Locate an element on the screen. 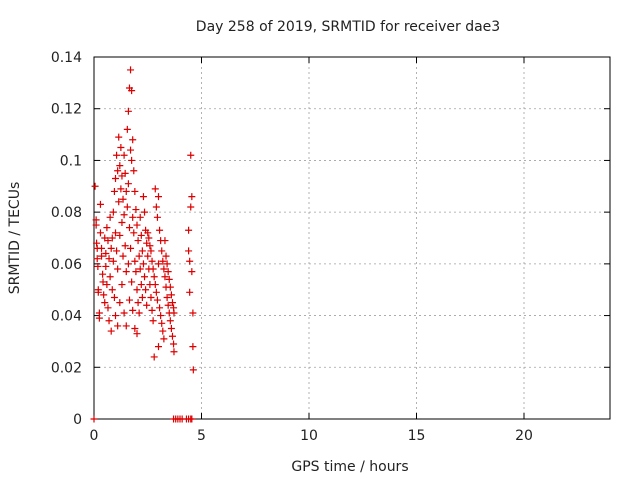 This screenshot has width=640, height=480. x-tick-label: 10 is located at coordinates (309, 436).